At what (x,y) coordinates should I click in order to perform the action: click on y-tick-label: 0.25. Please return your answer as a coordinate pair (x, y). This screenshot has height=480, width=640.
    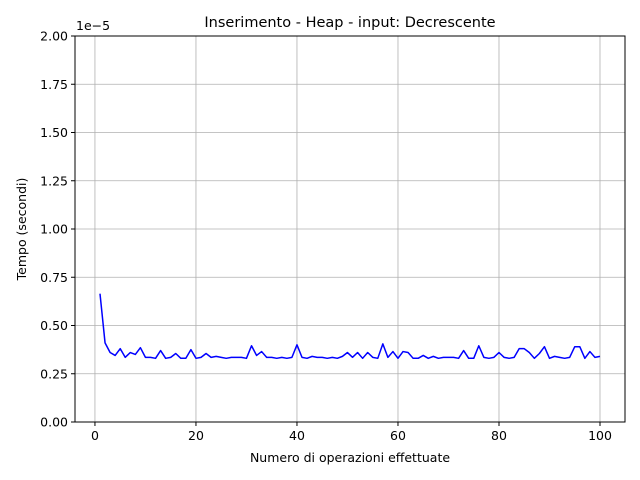
    Looking at the image, I should click on (54, 373).